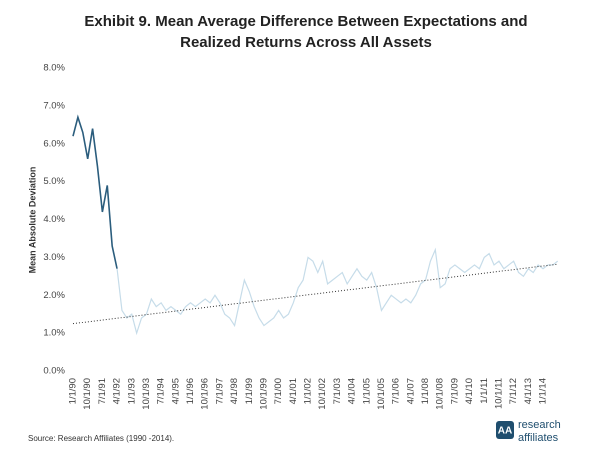 The height and width of the screenshot is (470, 592). Describe the element at coordinates (249, 391) in the screenshot. I see `x-tick-label: 1/1/99` at that location.